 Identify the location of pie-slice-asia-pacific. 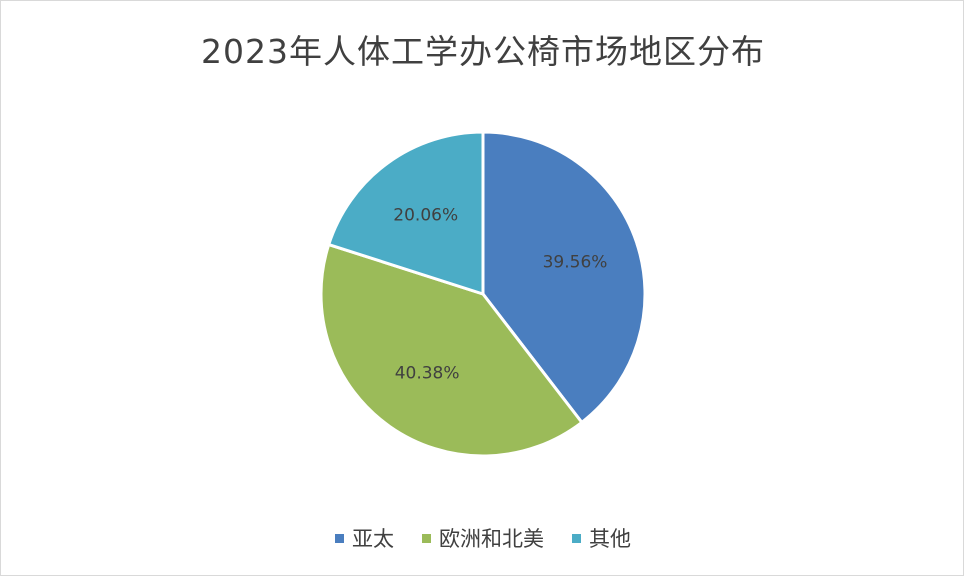
(564, 277).